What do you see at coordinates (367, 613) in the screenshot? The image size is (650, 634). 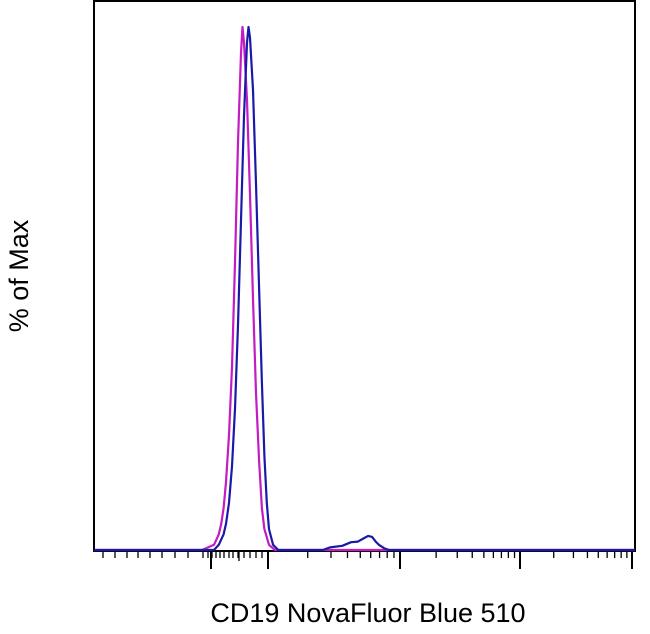 I see `x-axis-label: CD19 NovaFluor Blue 510` at bounding box center [367, 613].